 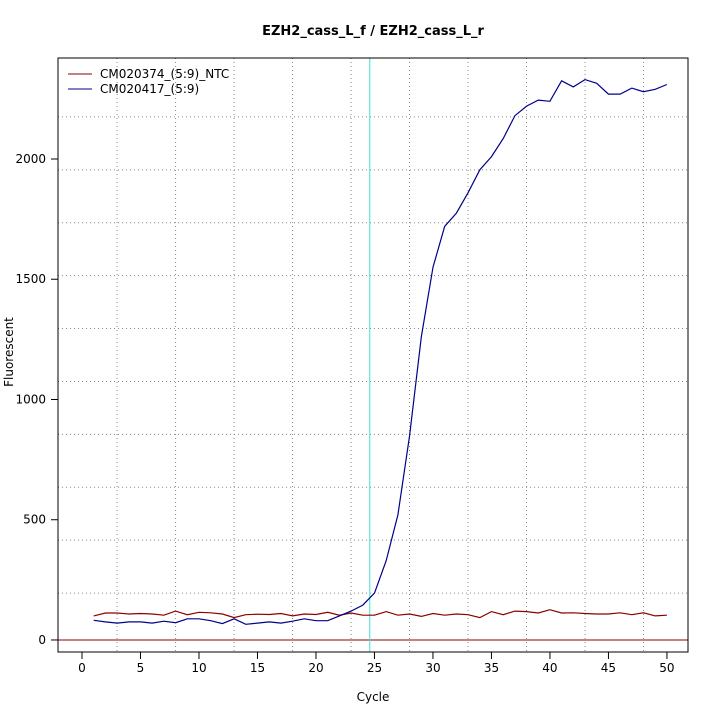 I want to click on x-tick-label: 35, so click(x=491, y=668).